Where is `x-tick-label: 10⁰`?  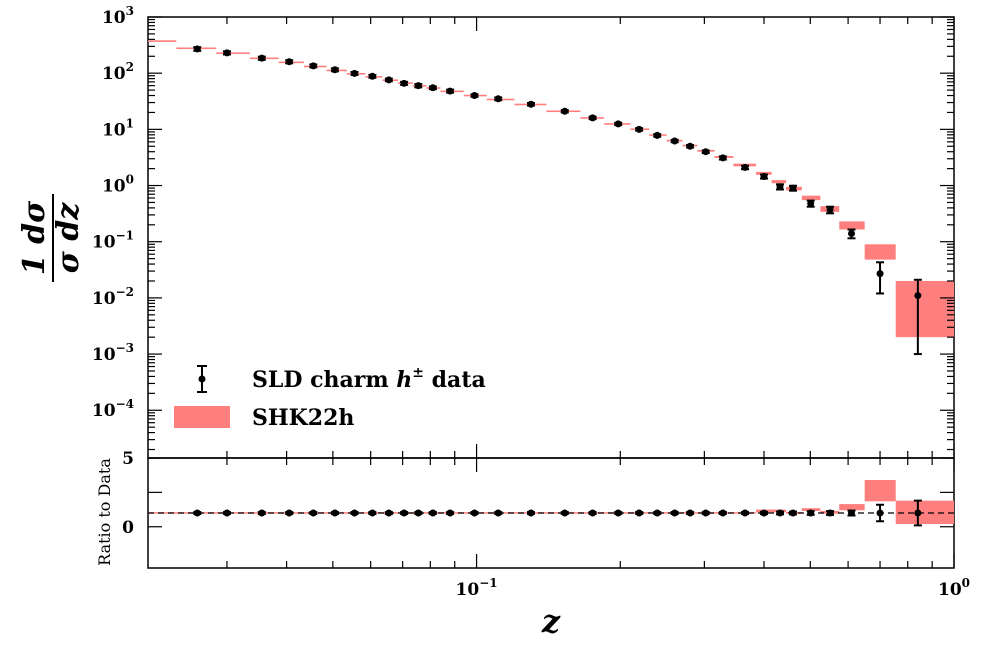 x-tick-label: 10⁰ is located at coordinates (954, 588).